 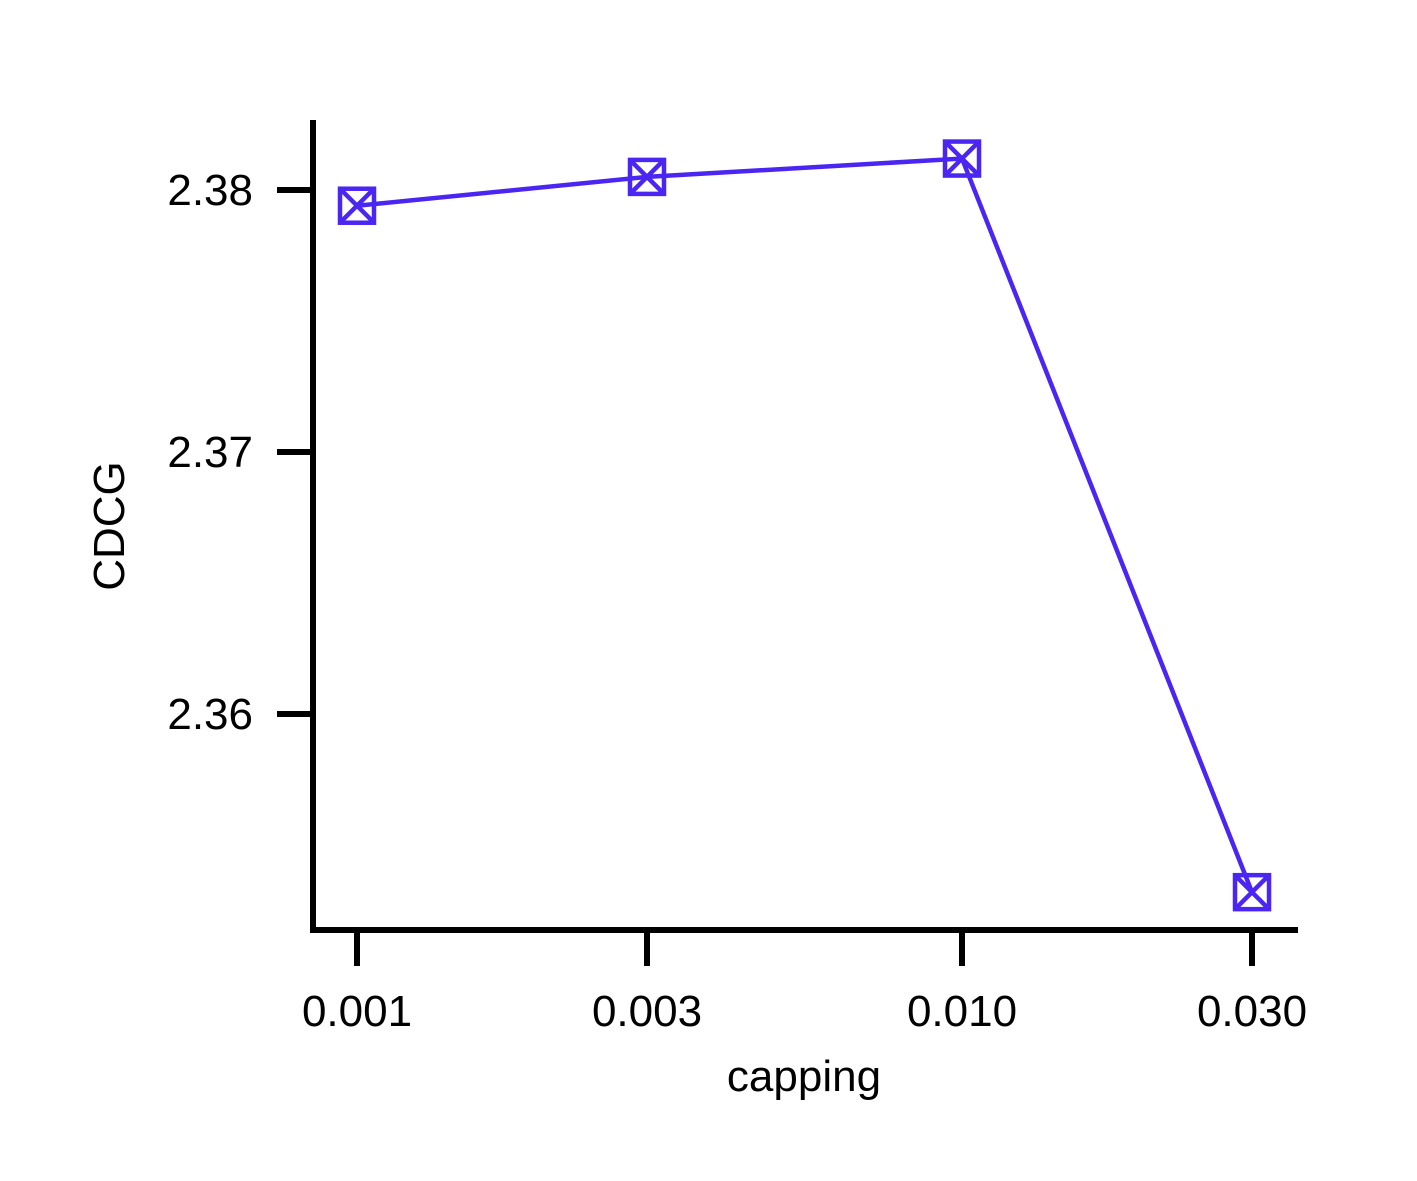 I want to click on x-axis-label: capping, so click(x=804, y=1076).